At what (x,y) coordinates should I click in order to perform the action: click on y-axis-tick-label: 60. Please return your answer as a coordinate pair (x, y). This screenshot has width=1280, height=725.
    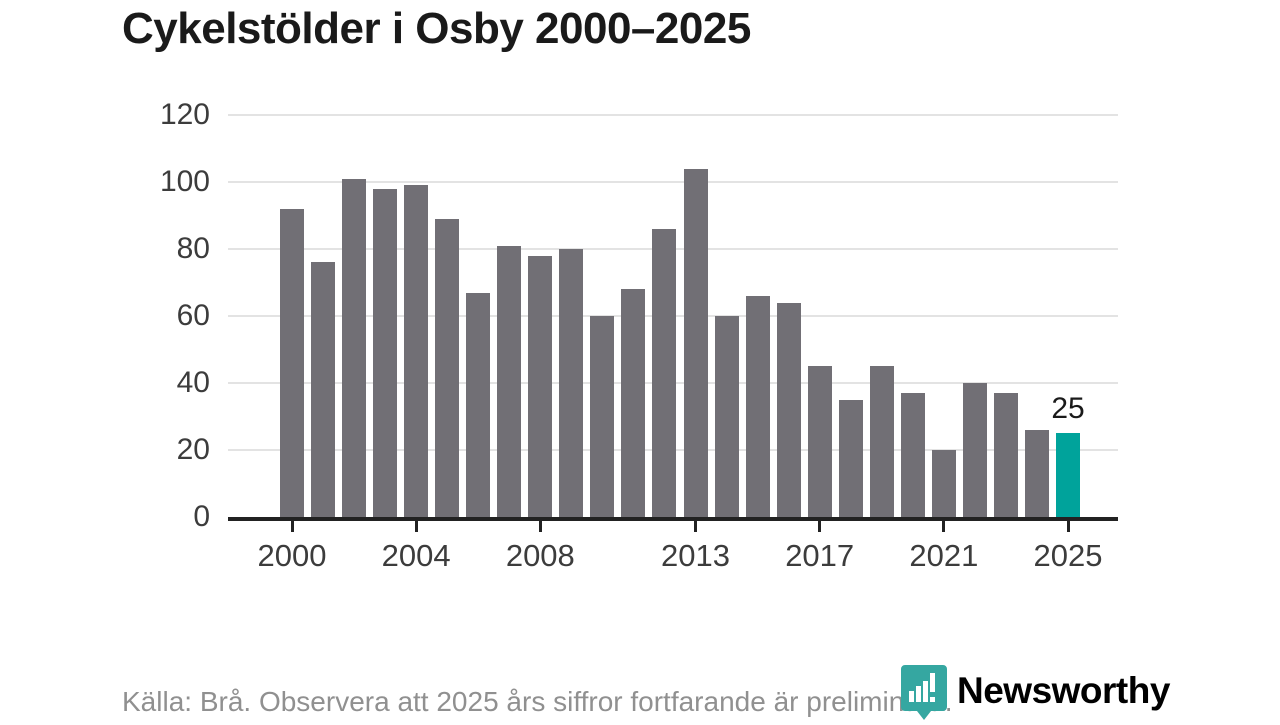
    Looking at the image, I should click on (193, 315).